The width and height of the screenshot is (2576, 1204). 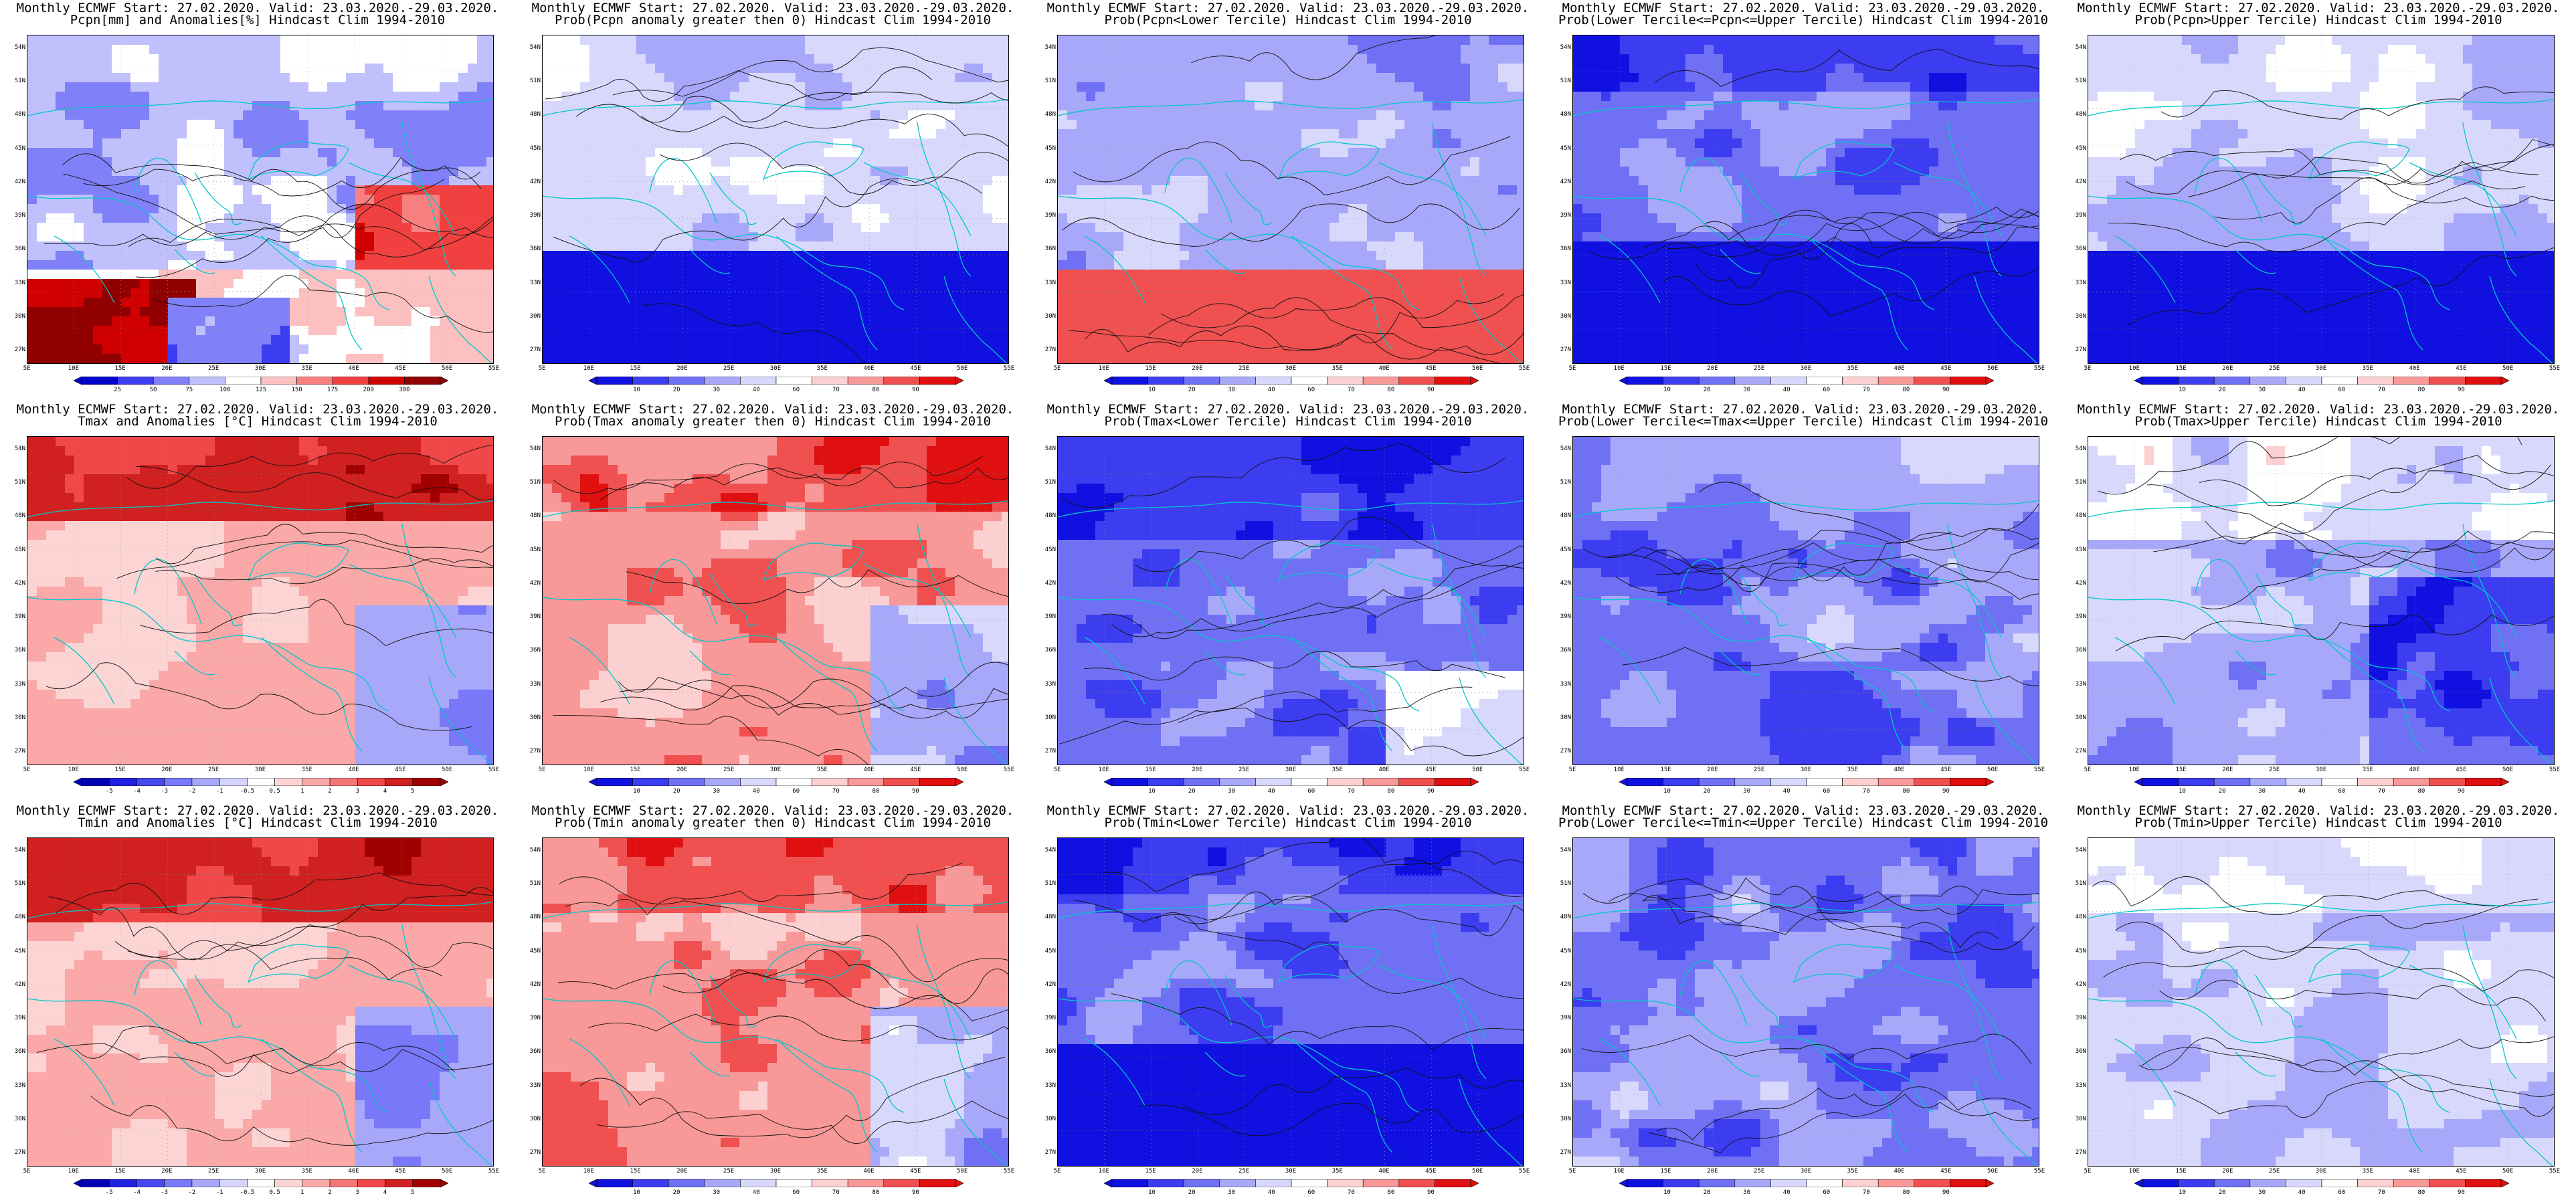 I want to click on colorbar-tick-label: 150, so click(x=296, y=390).